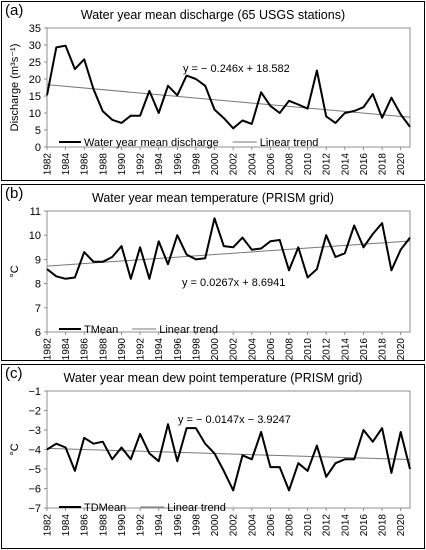  Describe the element at coordinates (234, 420) in the screenshot. I see `trend-equation: y = − 0.0147x − 3.9247` at that location.